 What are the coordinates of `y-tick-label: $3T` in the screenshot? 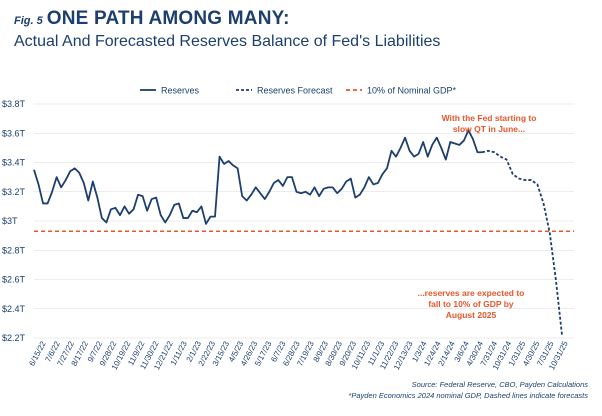 It's located at (10, 221).